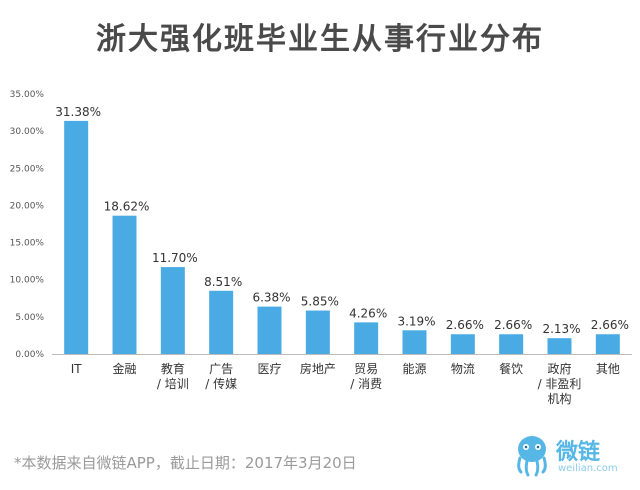  Describe the element at coordinates (366, 369) in the screenshot. I see `x-tick-label: 贸易` at that location.